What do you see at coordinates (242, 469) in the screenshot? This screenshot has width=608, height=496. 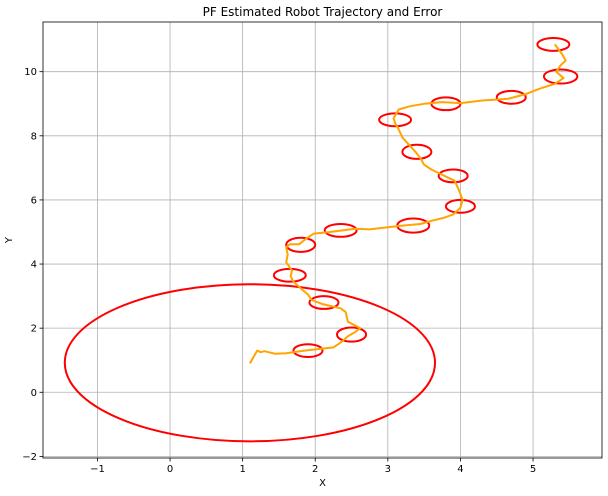 I see `x-tick-label: 1` at bounding box center [242, 469].